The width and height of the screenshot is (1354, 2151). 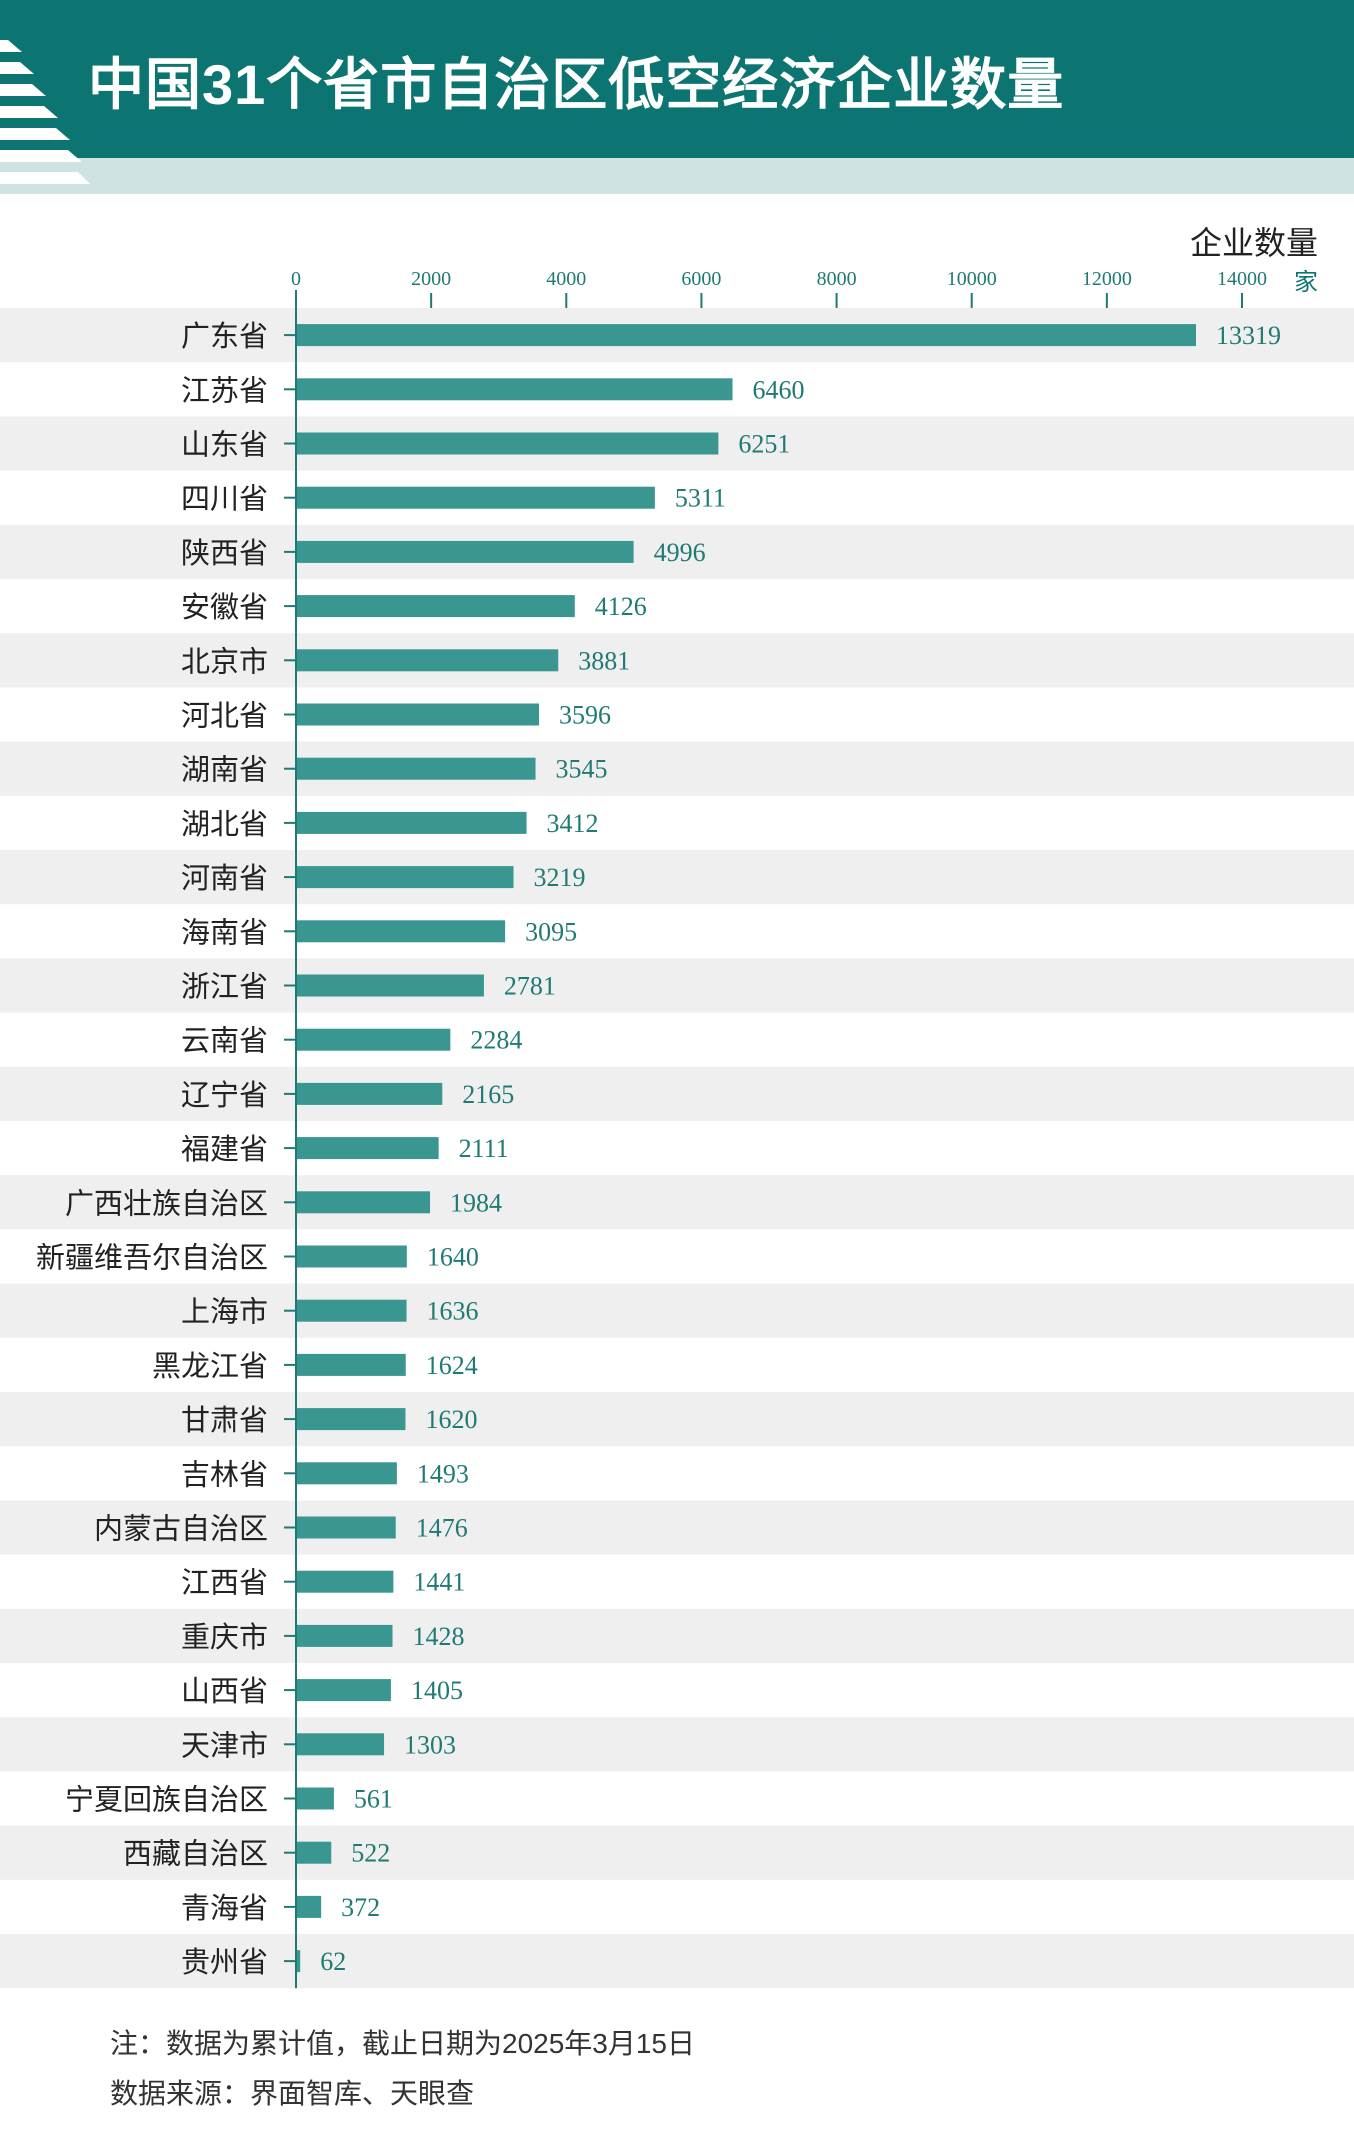 I want to click on category-label: 甘肃省, so click(x=224, y=1420).